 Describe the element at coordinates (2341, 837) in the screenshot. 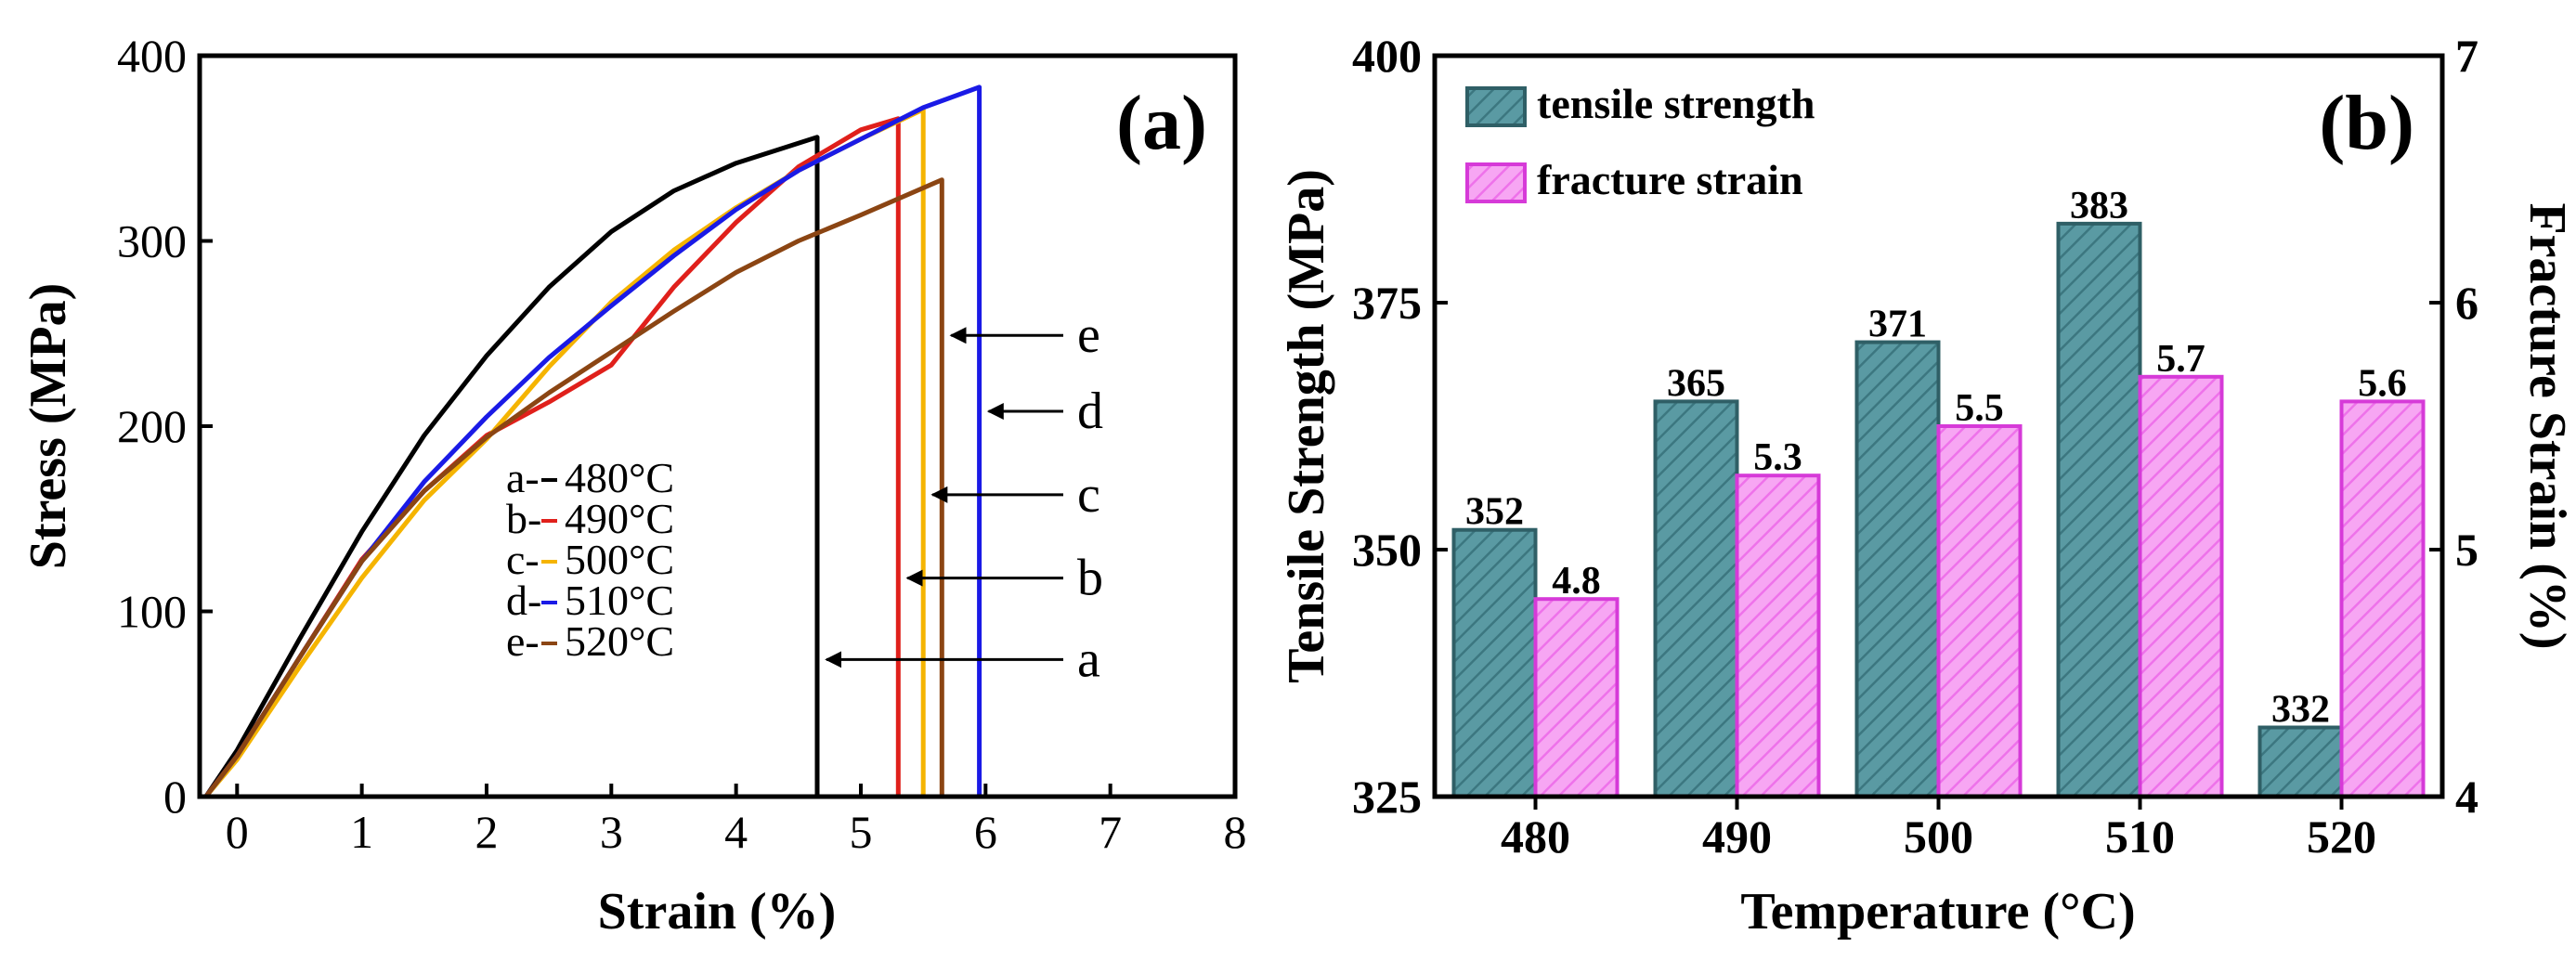

I see `x-tick-label: 520` at that location.